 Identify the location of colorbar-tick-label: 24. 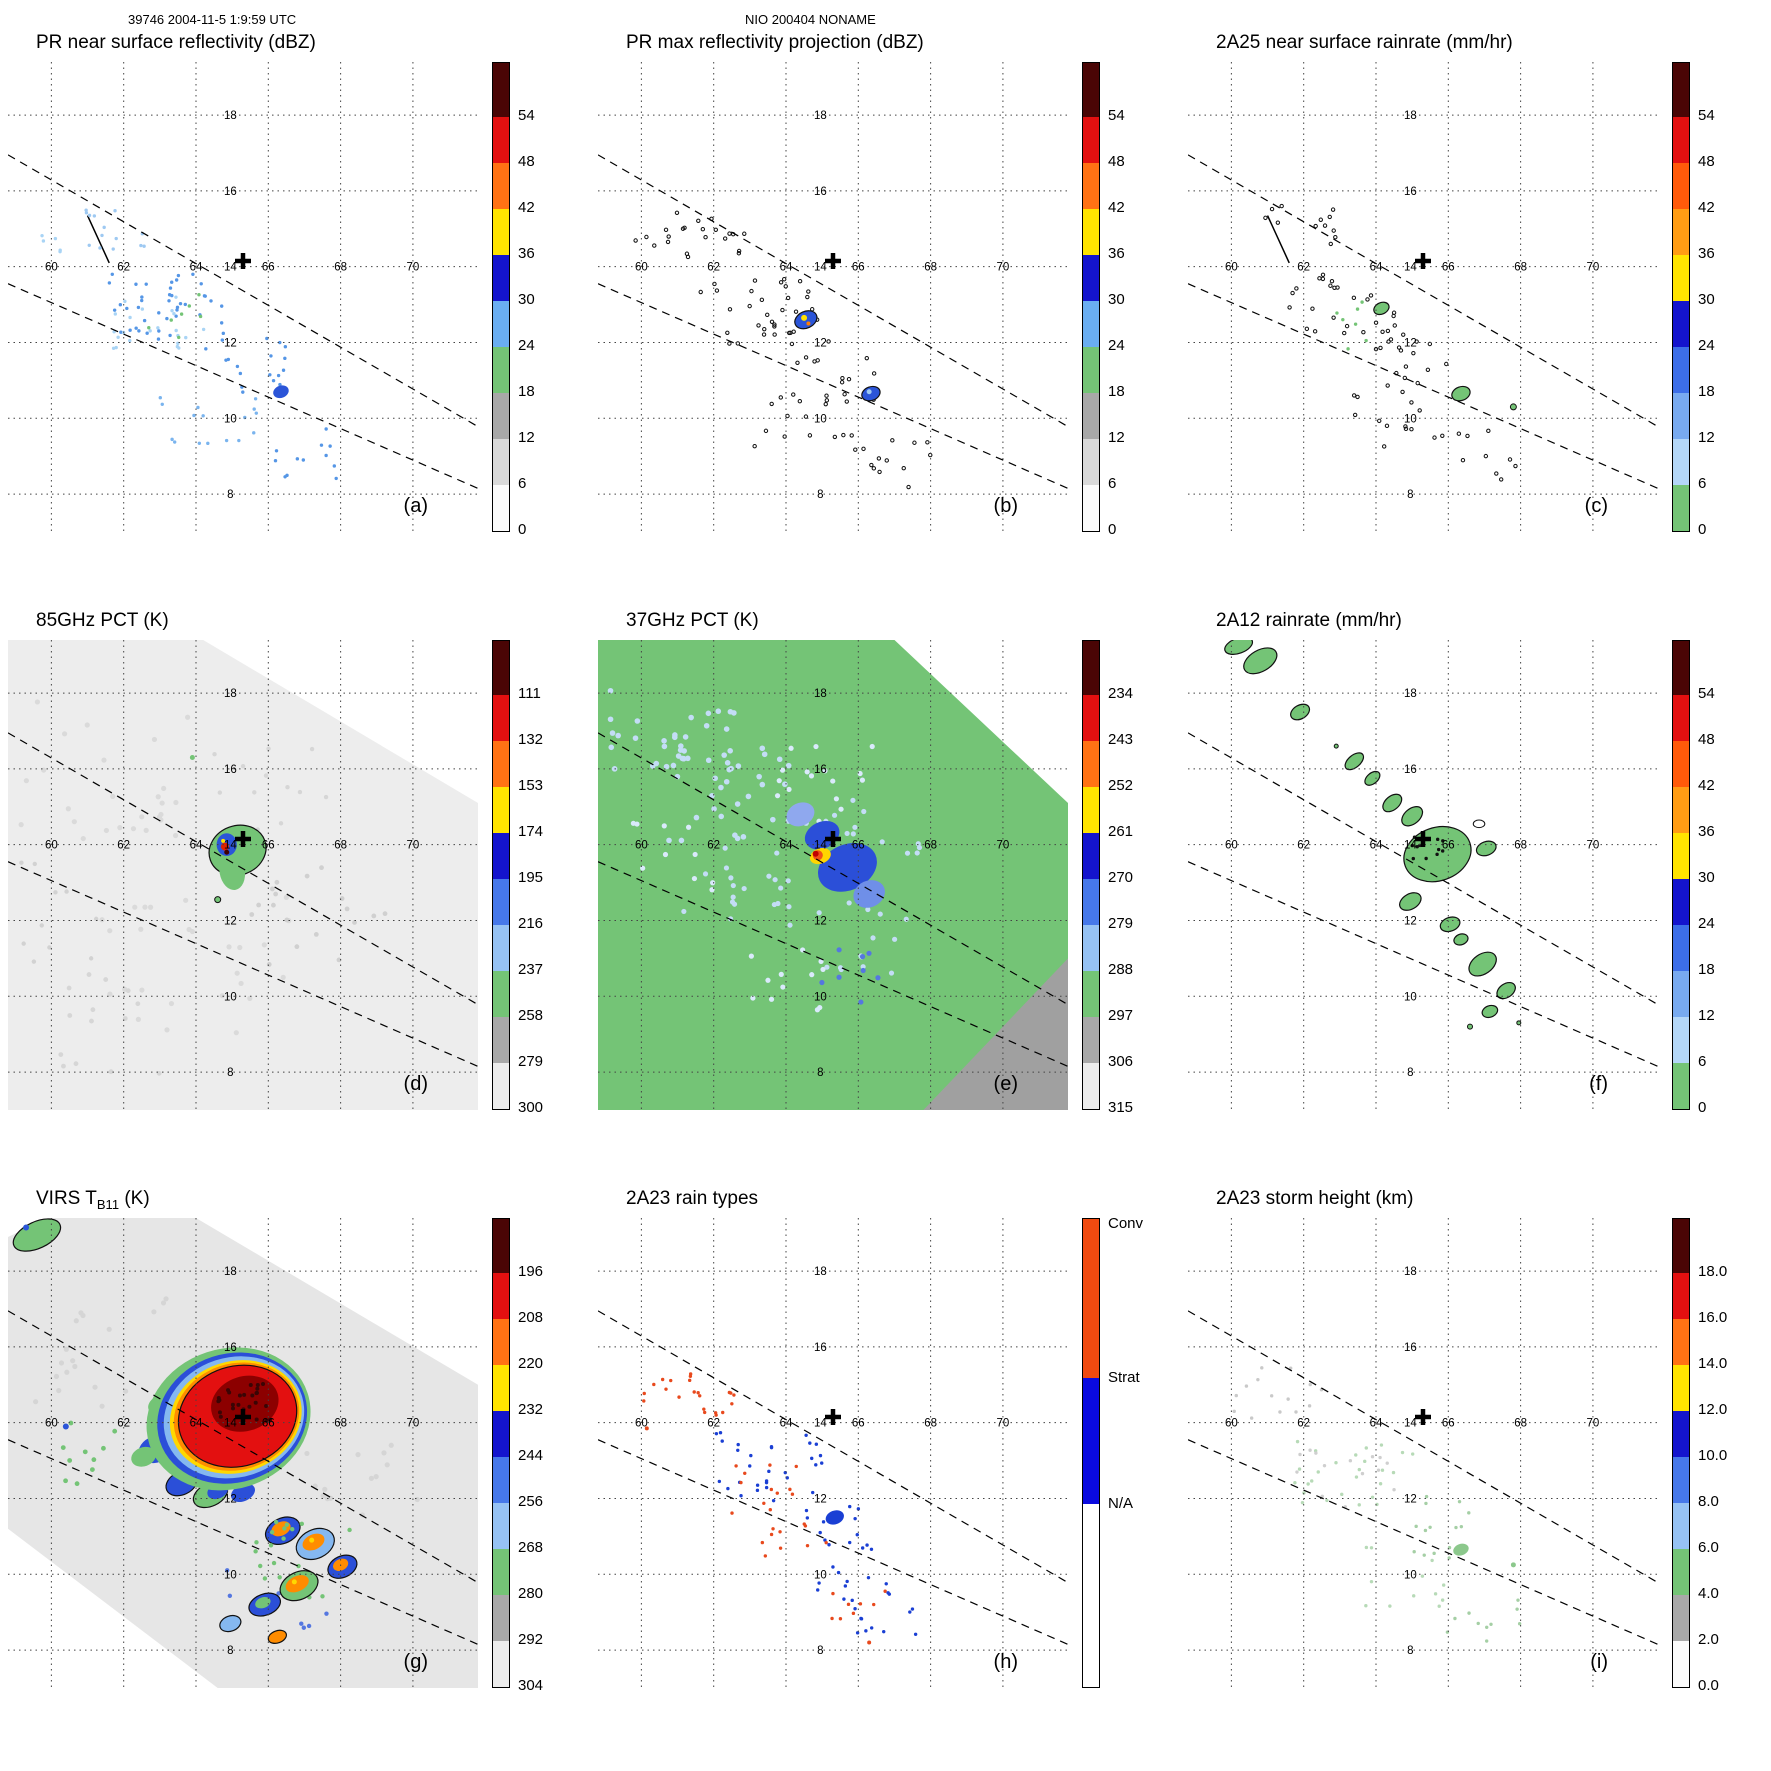
(1706, 345).